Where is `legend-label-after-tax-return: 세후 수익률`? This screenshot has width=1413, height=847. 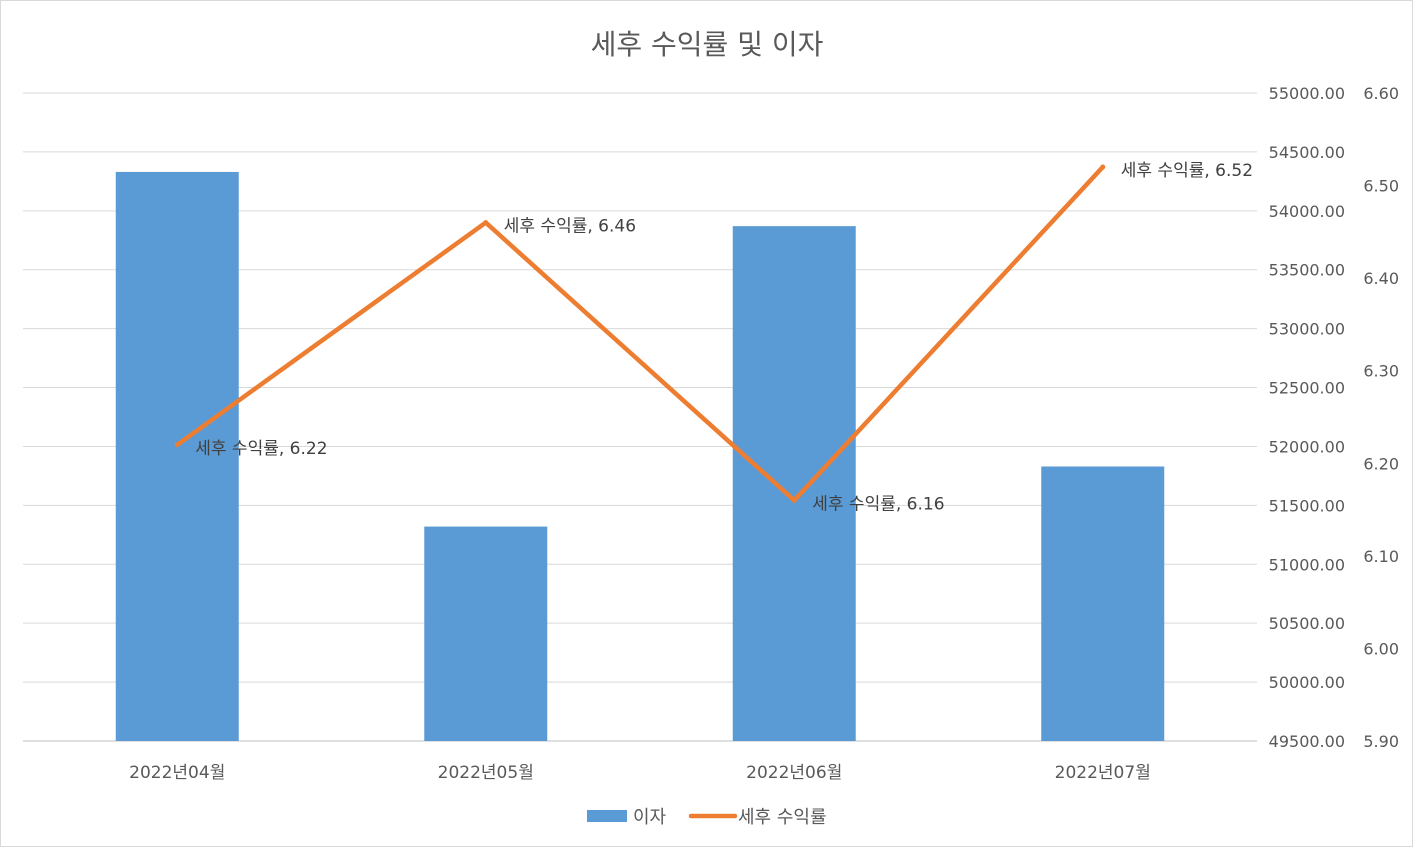 legend-label-after-tax-return: 세후 수익률 is located at coordinates (782, 817).